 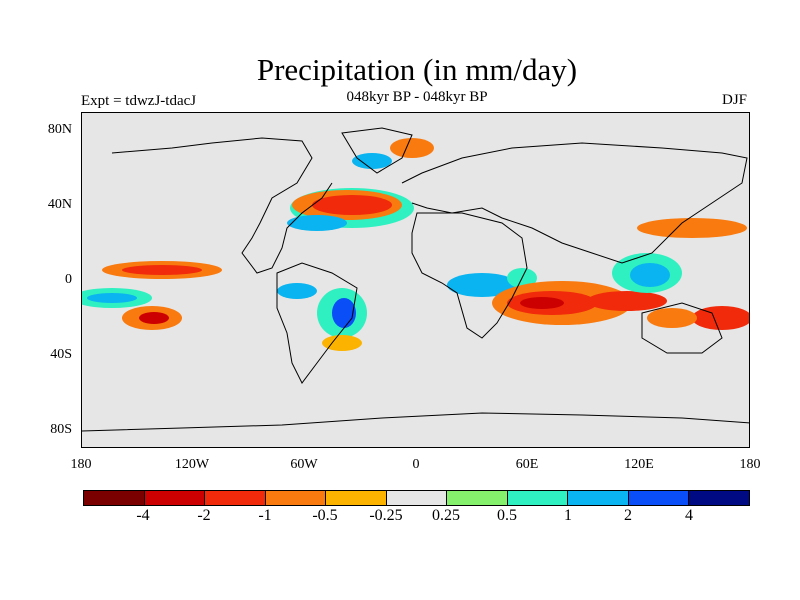 I want to click on colorbar-label: 4, so click(x=689, y=515).